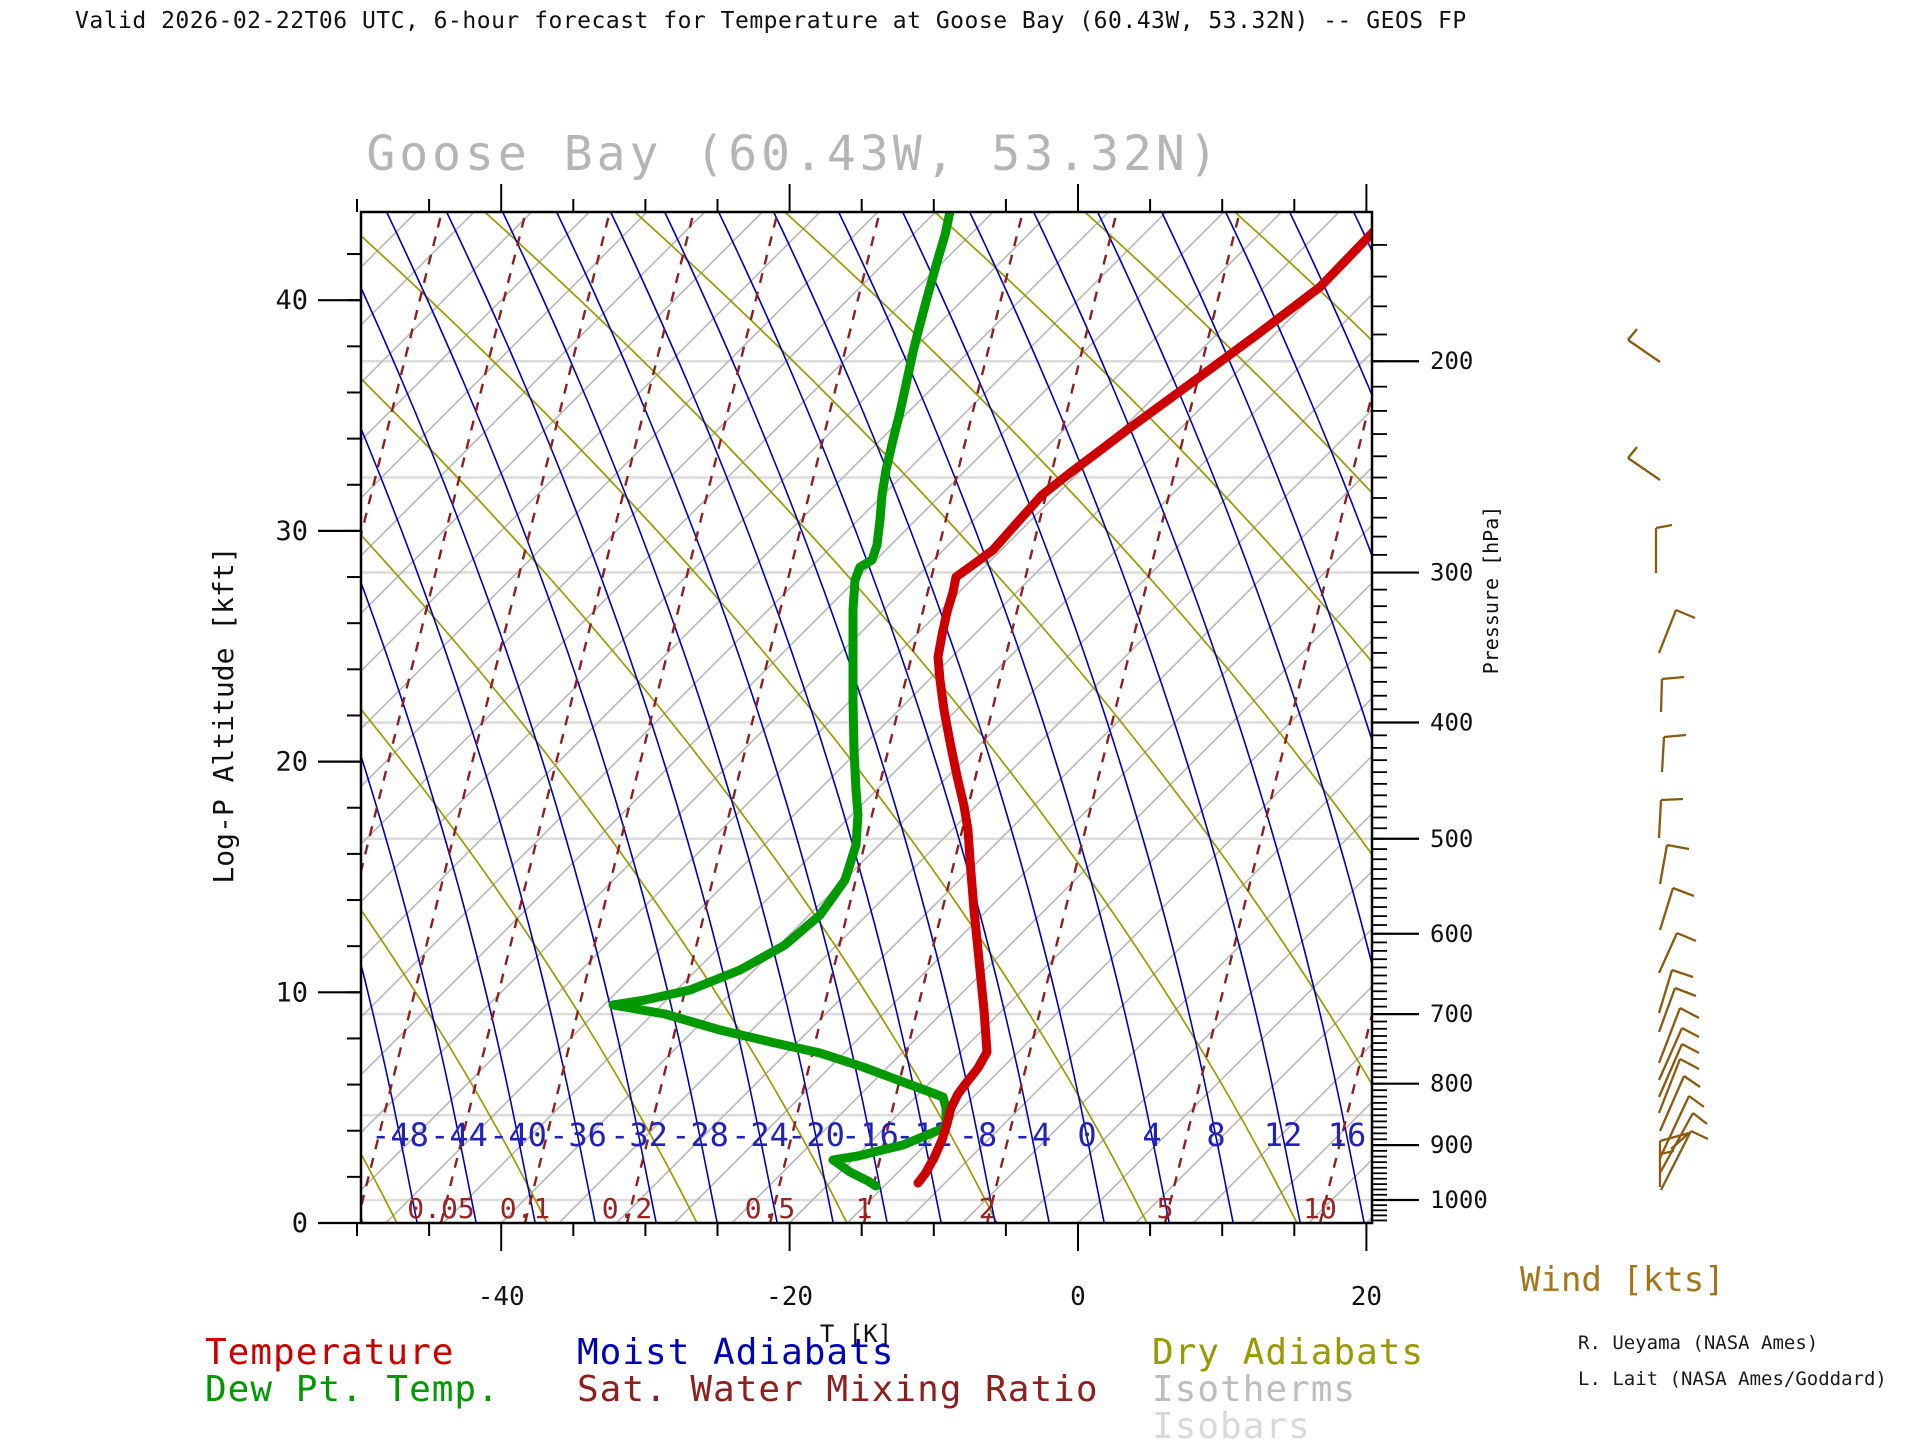 The height and width of the screenshot is (1447, 1920). Describe the element at coordinates (1231, 1426) in the screenshot. I see `legend-isobars: Isobars` at that location.